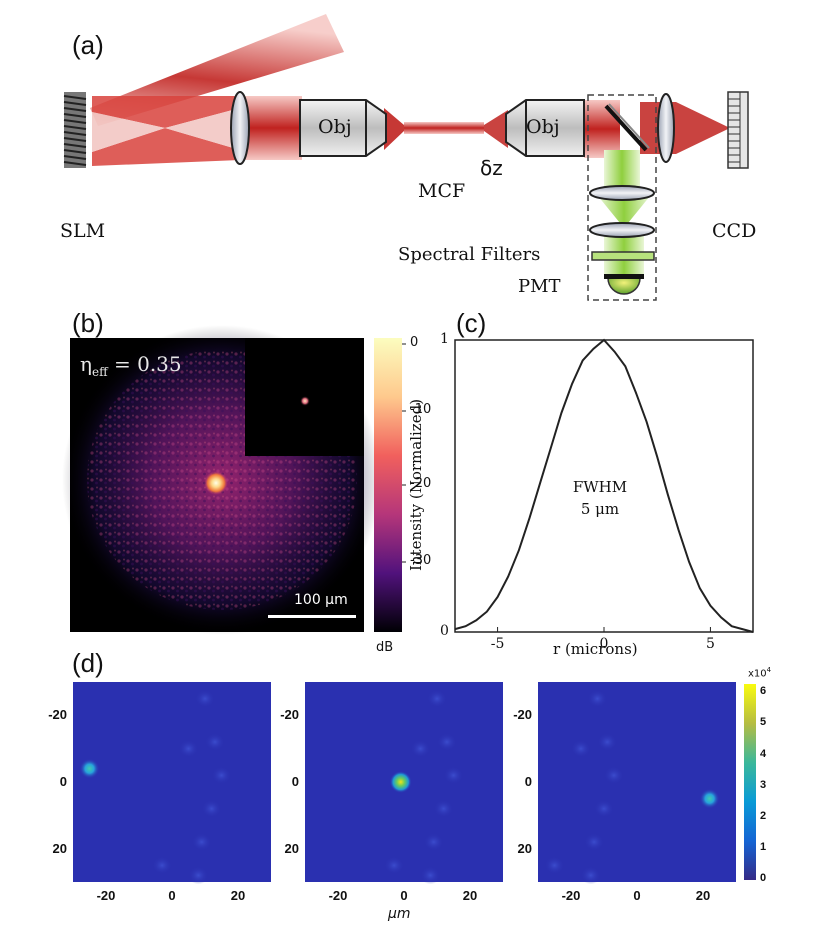 Image resolution: width=831 pixels, height=932 pixels. What do you see at coordinates (469, 254) in the screenshot?
I see `spectral-filters-label: Spectral Filters` at bounding box center [469, 254].